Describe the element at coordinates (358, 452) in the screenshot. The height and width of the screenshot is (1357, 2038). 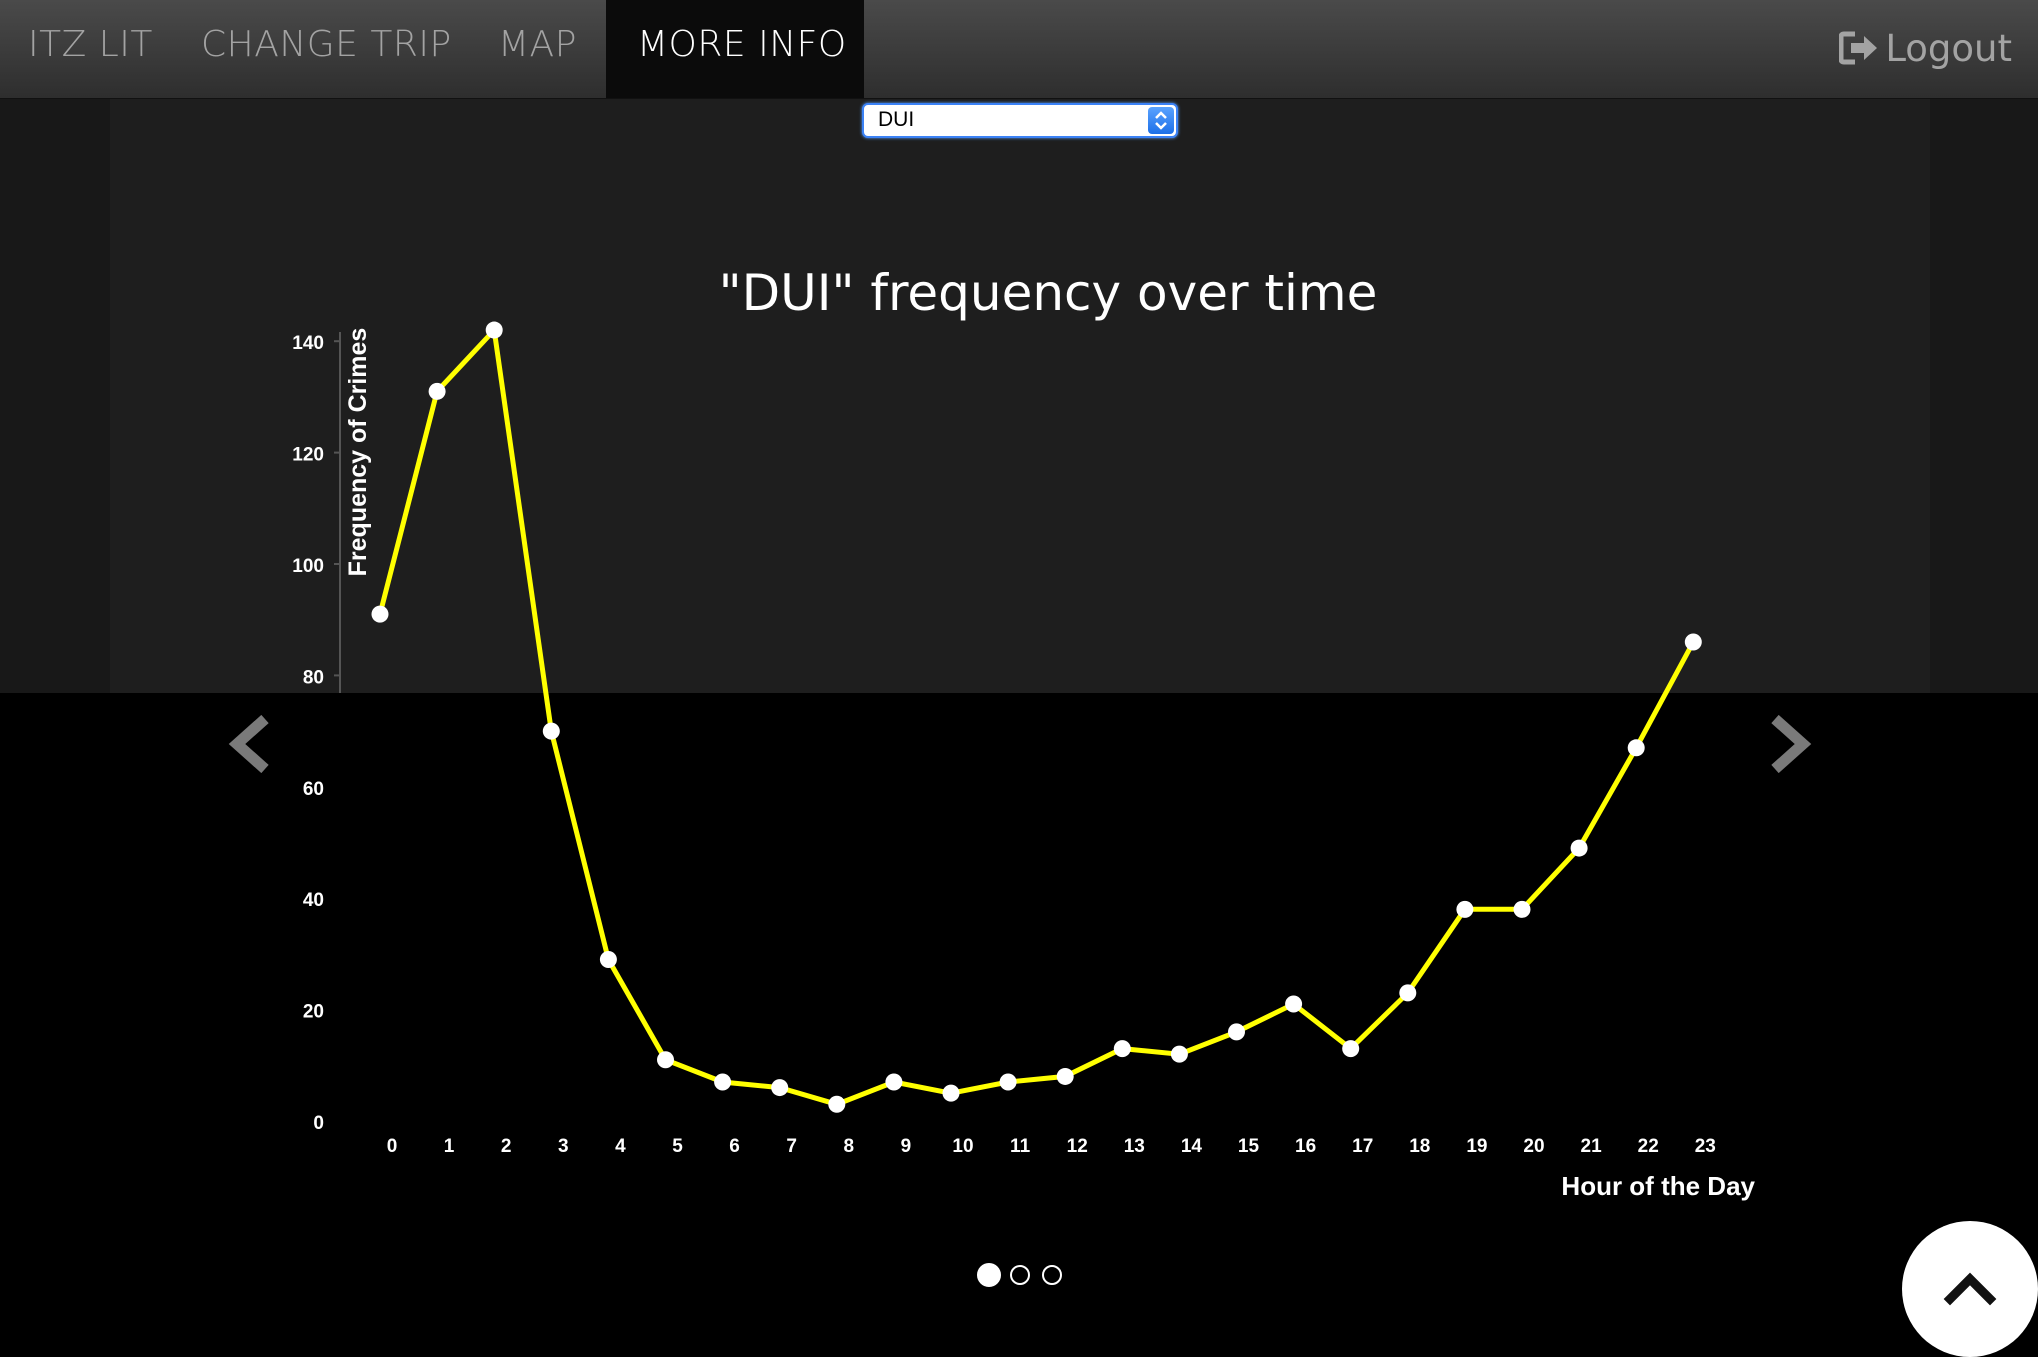
I see `y-axis-label: Frequency of Crimes` at that location.